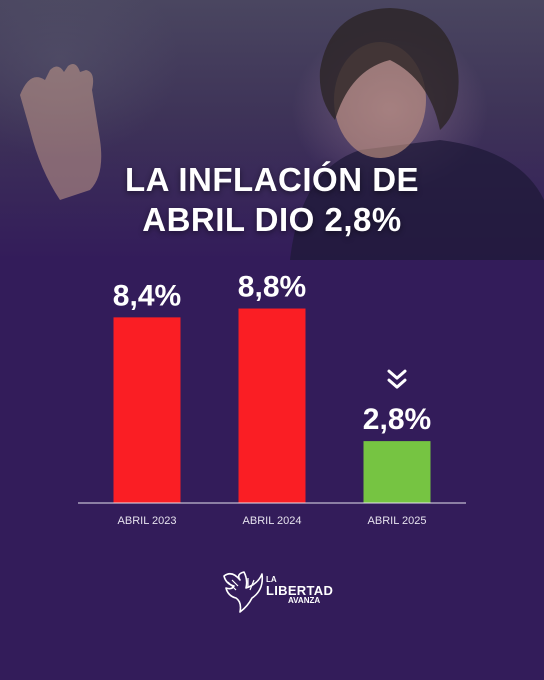 The image size is (544, 680). What do you see at coordinates (272, 200) in the screenshot?
I see `headline: LA INFLACIÓN DE ABRIL DIO 2,8%` at bounding box center [272, 200].